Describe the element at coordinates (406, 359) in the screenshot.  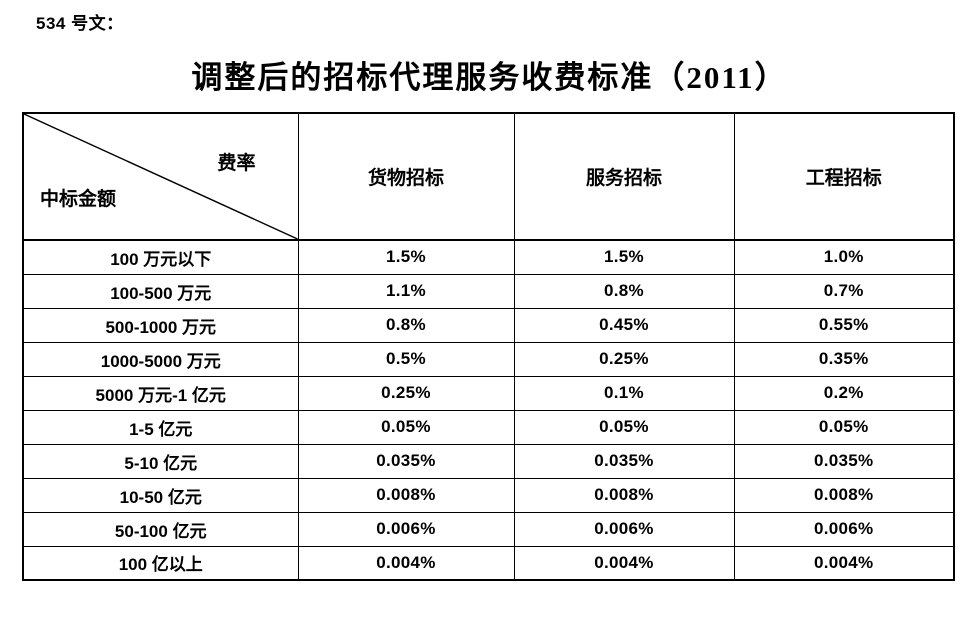
I see `rate-value-cell: 0.5%` at that location.